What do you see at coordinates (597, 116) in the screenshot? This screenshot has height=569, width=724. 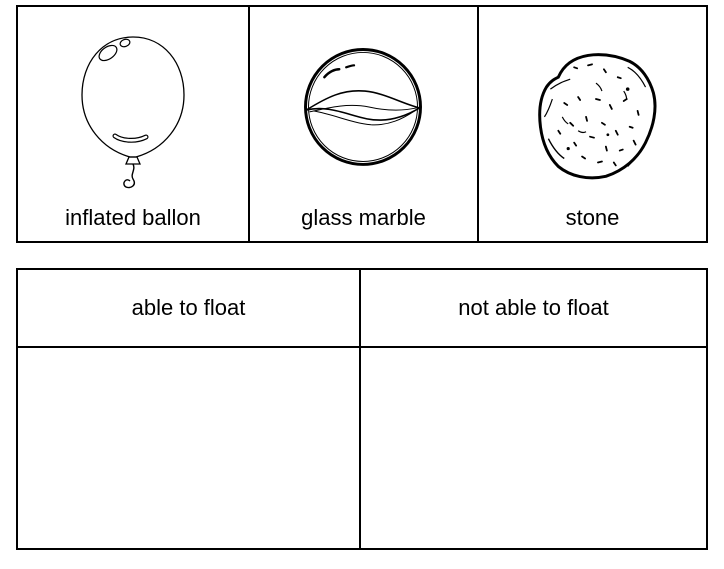 I see `stone-icon` at bounding box center [597, 116].